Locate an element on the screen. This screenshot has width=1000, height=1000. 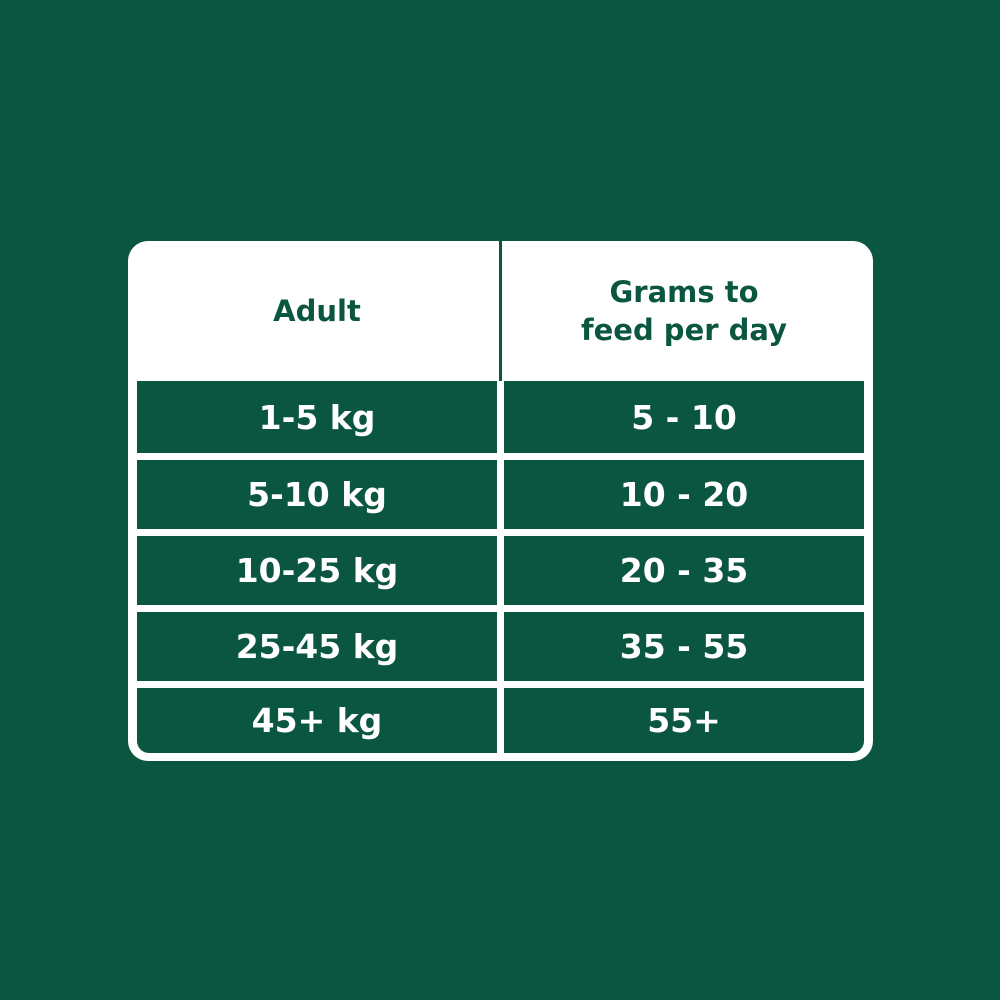
cell-weight: 10-25 kg is located at coordinates (317, 570).